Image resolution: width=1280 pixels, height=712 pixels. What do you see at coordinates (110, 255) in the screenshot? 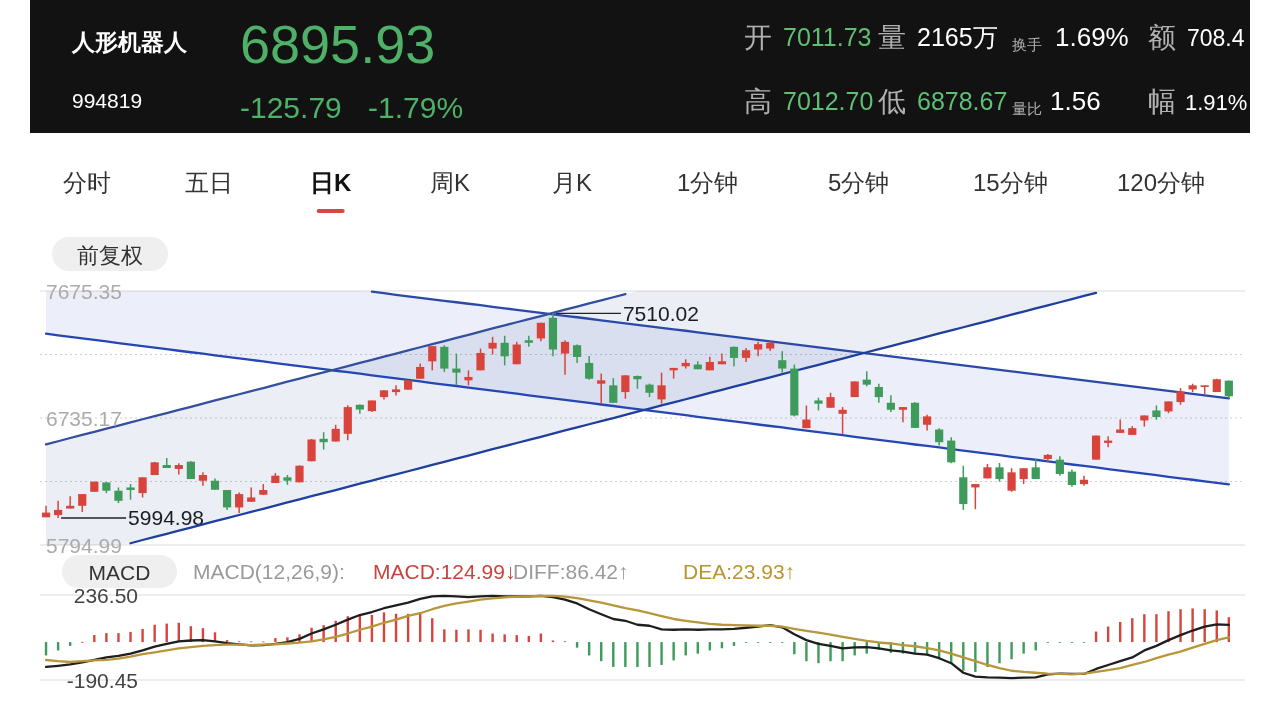
I see `text: 前复权` at bounding box center [110, 255].